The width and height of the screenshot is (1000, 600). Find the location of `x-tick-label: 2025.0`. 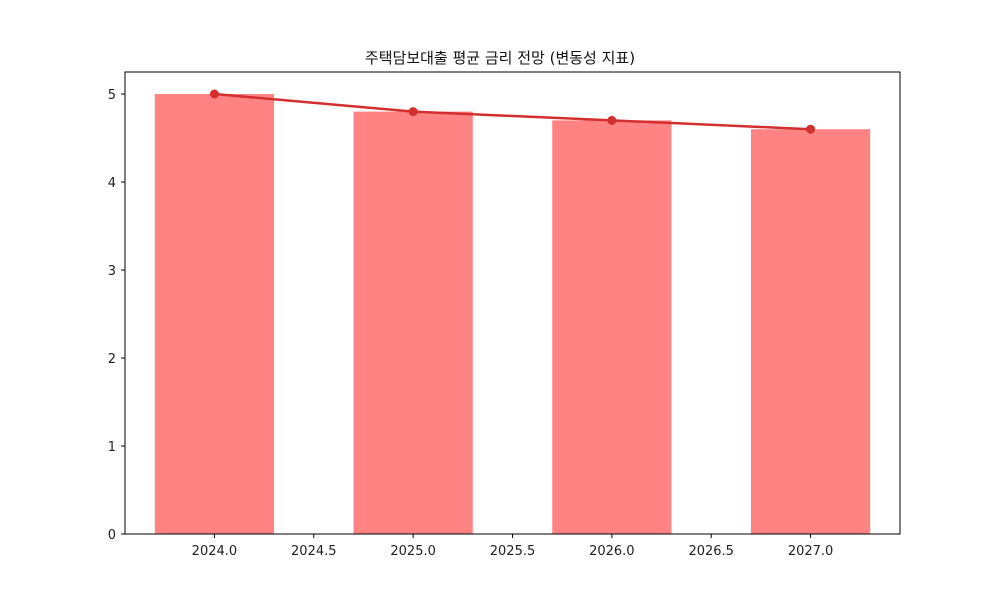

x-tick-label: 2025.0 is located at coordinates (413, 551).